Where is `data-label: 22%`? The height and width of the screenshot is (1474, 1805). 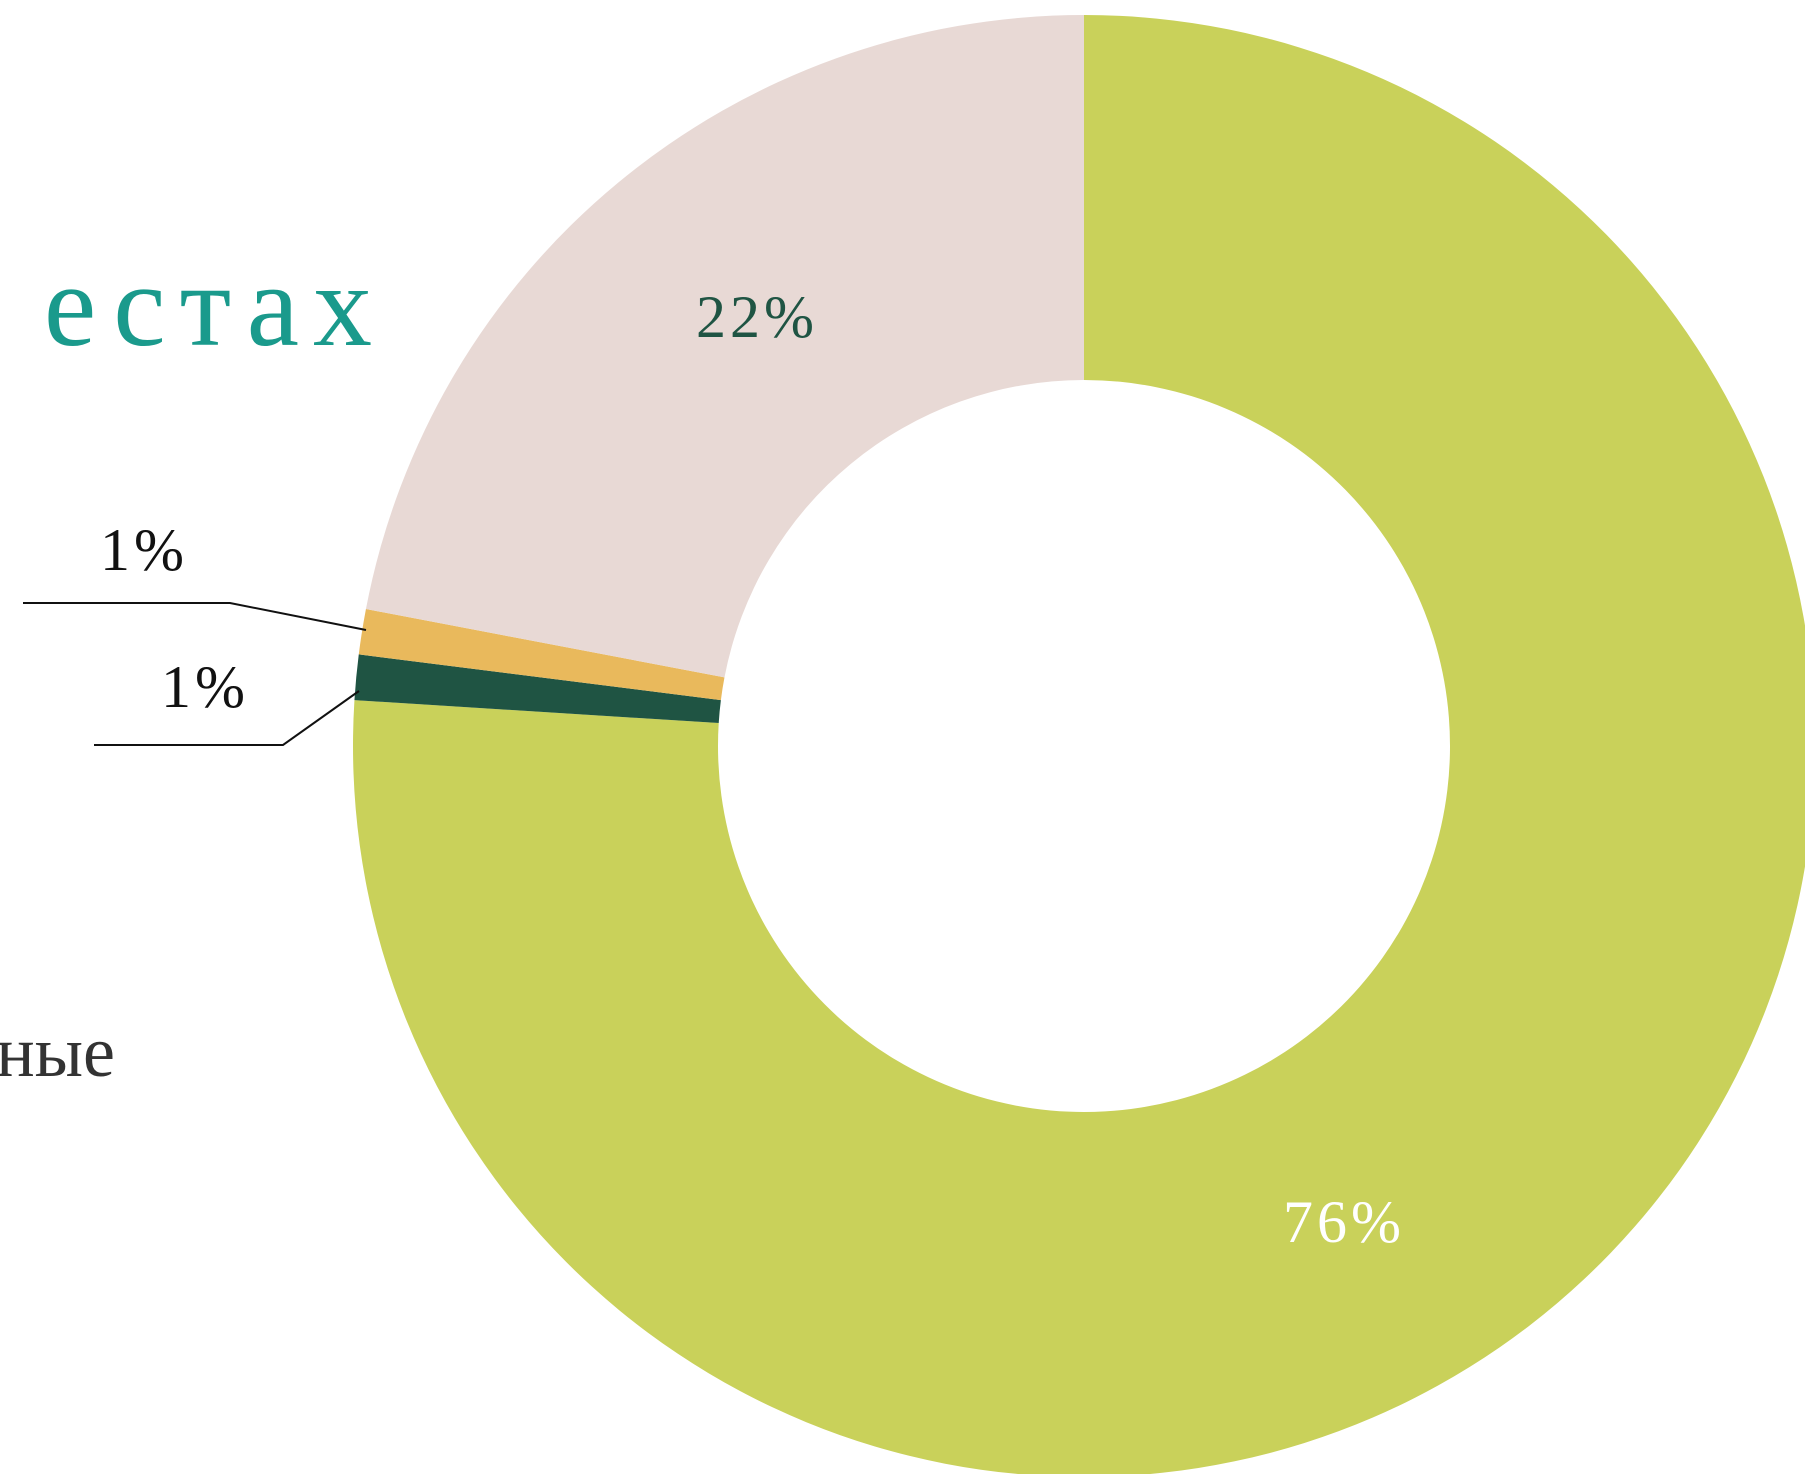 data-label: 22% is located at coordinates (757, 317).